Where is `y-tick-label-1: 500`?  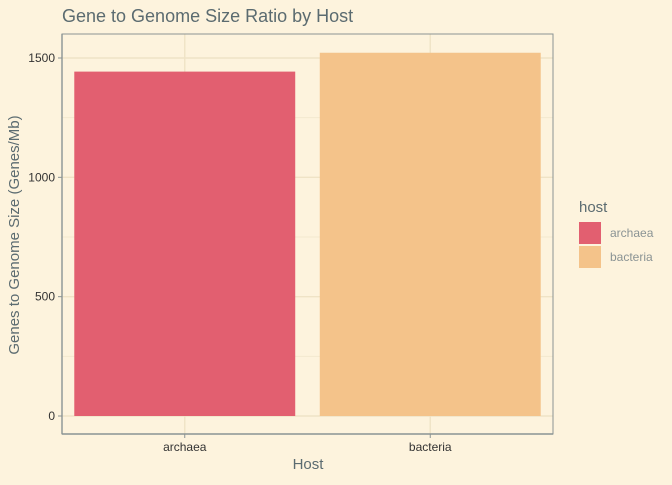
y-tick-label-1: 500 is located at coordinates (45, 297).